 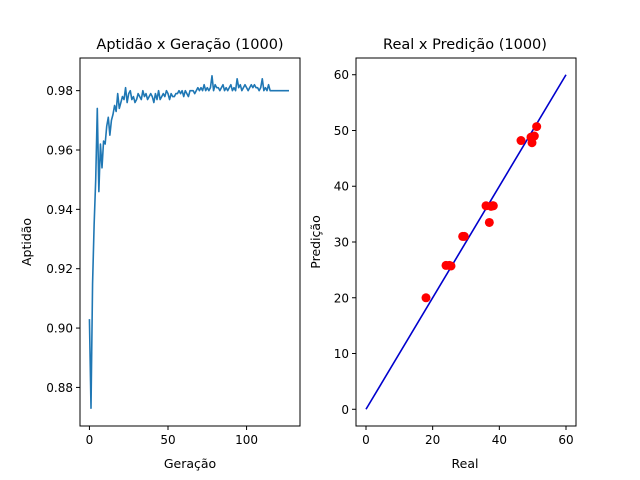 I want to click on fitness-chart-ytick-label: 0.98, so click(x=59, y=91).